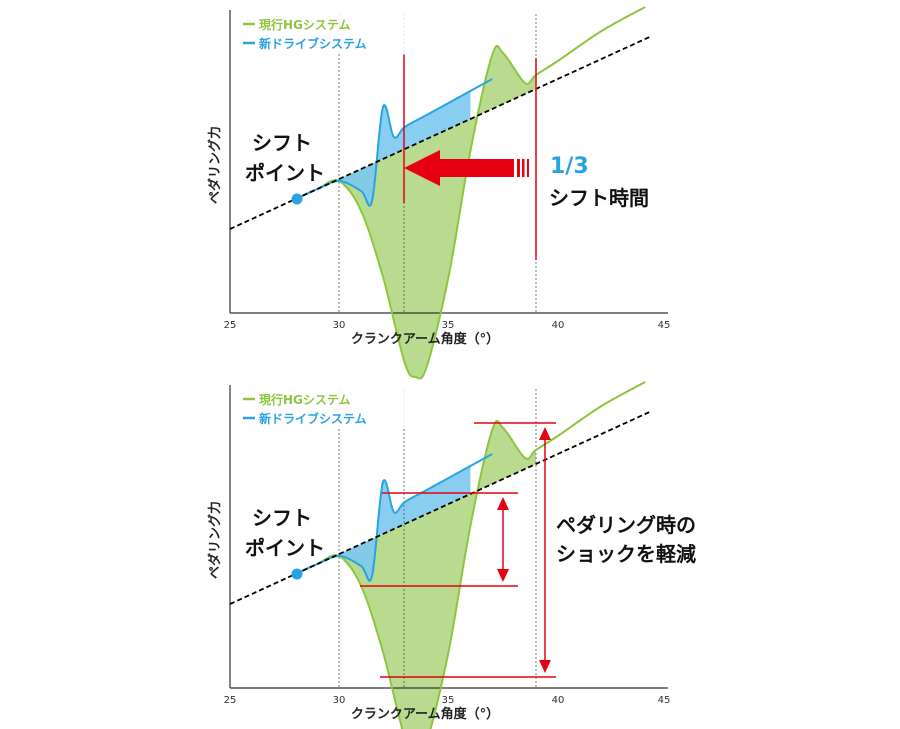 The height and width of the screenshot is (729, 900). What do you see at coordinates (569, 166) in the screenshot?
I see `annotation-one-third: 1/3` at bounding box center [569, 166].